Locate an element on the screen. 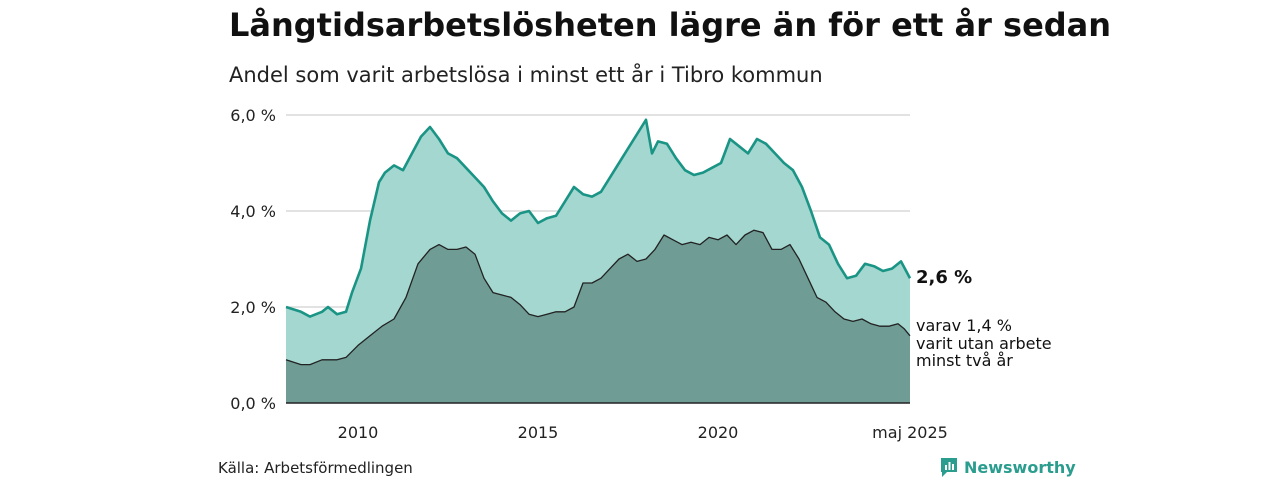 This screenshot has height=480, width=1280. total-end-label: 2,6 % is located at coordinates (944, 277).